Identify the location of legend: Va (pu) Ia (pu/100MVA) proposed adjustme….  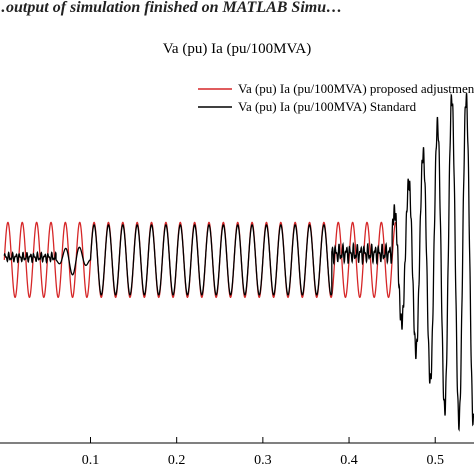
(336, 97).